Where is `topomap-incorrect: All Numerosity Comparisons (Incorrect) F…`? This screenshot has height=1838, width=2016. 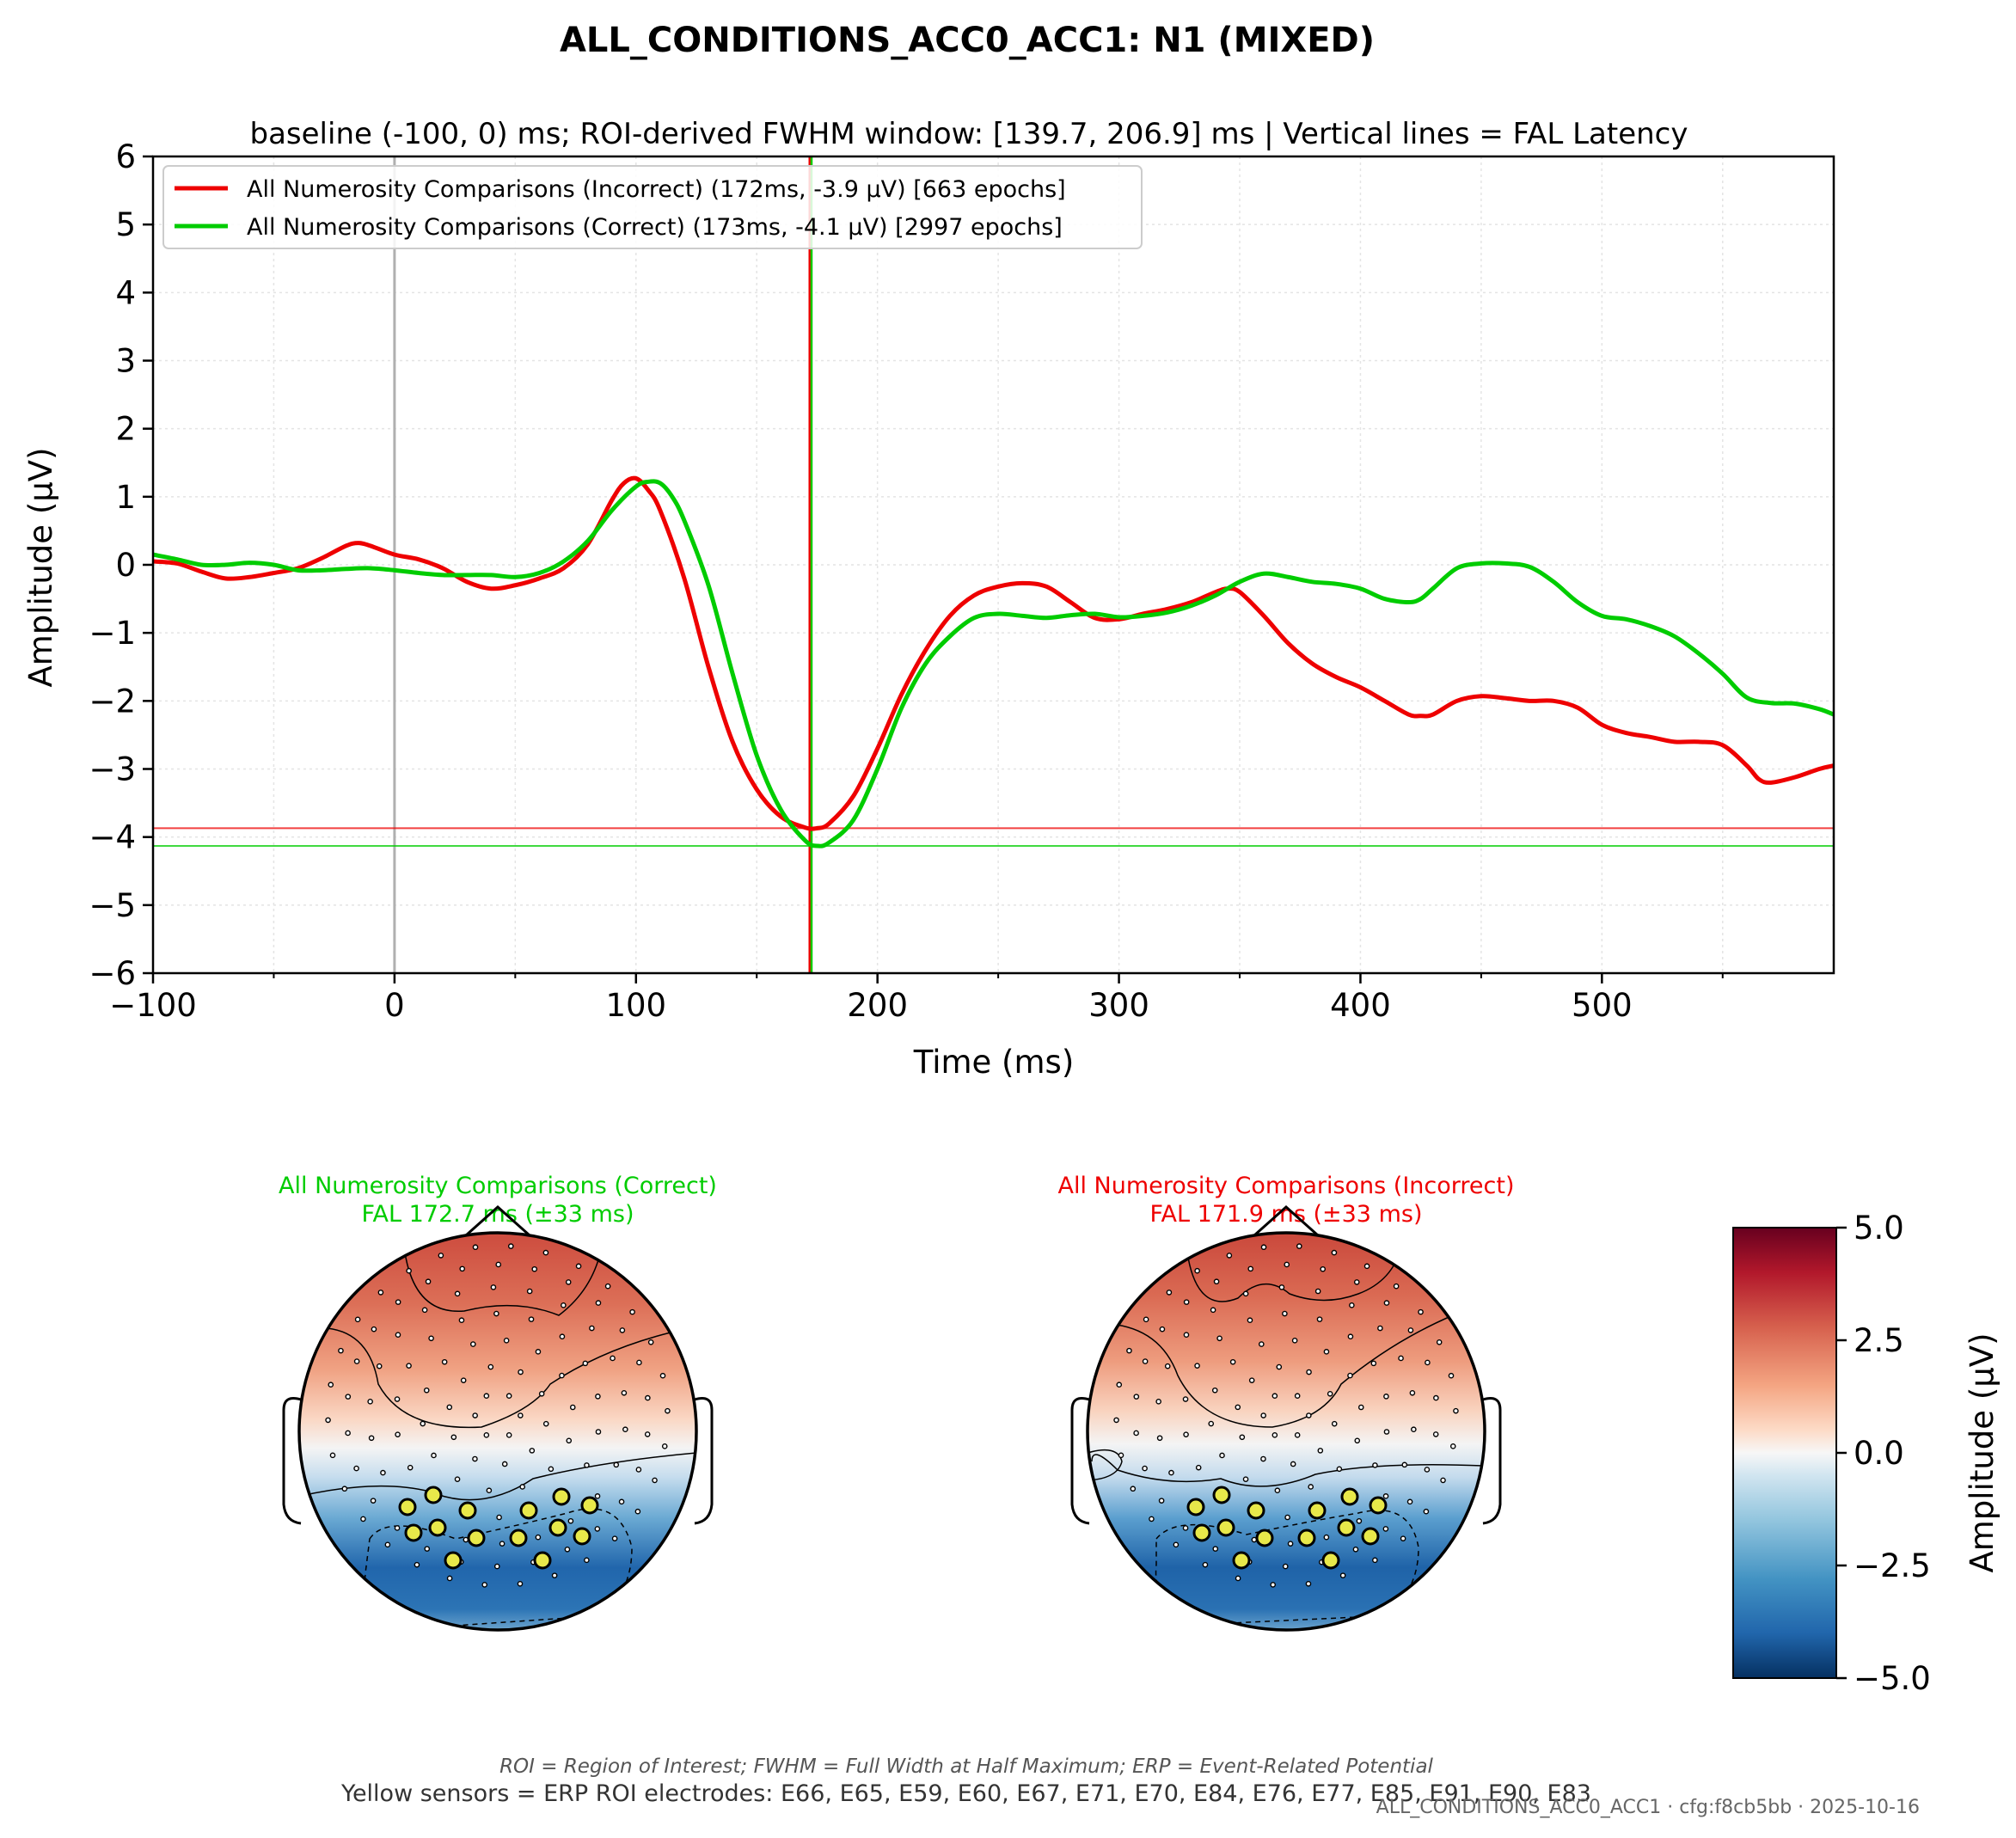
topomap-incorrect: All Numerosity Comparisons (Incorrect) F… is located at coordinates (1286, 1402).